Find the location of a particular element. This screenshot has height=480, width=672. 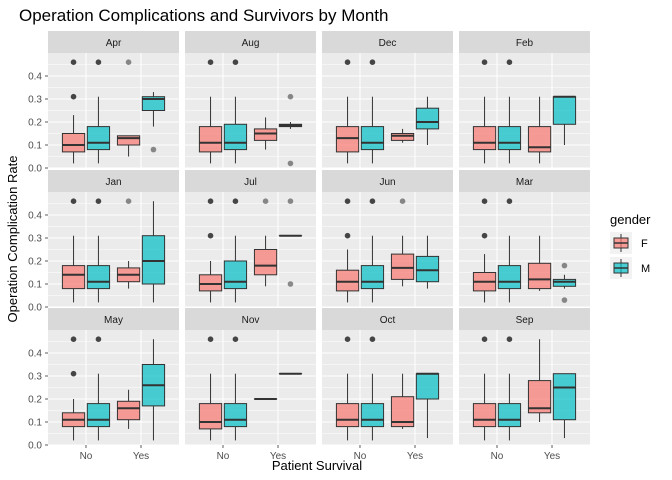

facet-label: May is located at coordinates (113, 320).